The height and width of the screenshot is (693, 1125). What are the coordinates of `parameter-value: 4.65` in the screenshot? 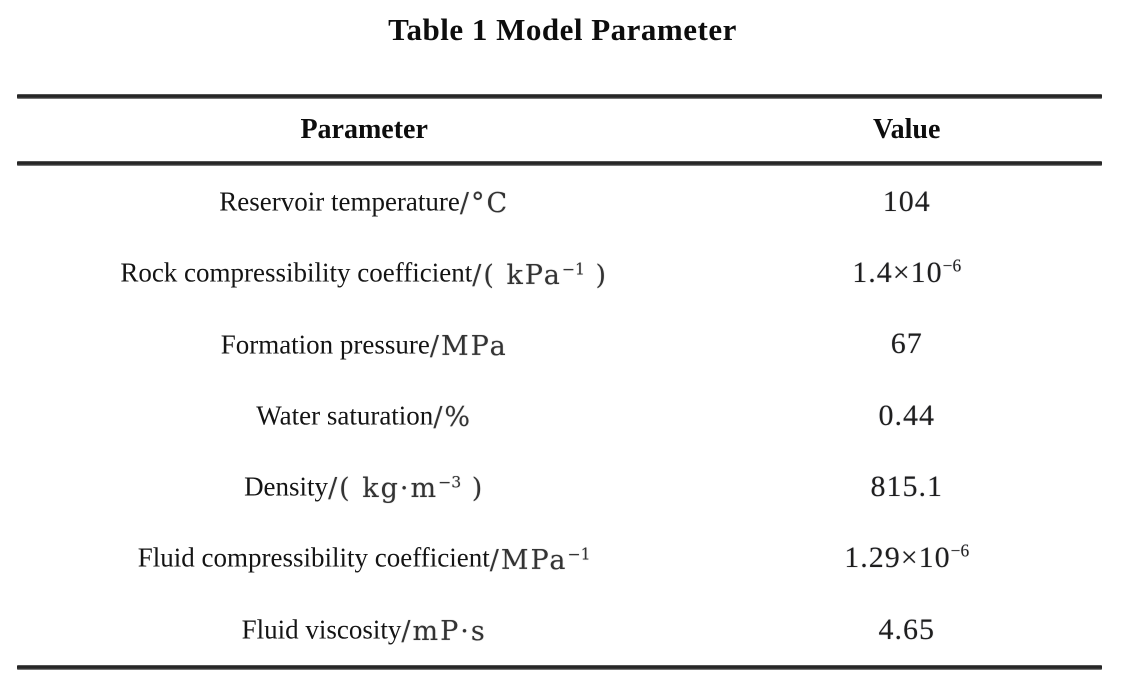 It's located at (906, 629).